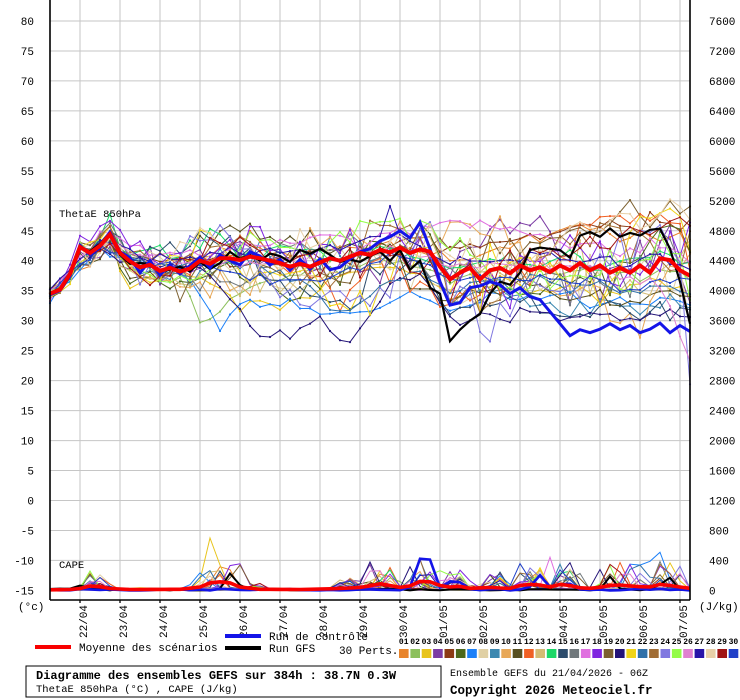 The width and height of the screenshot is (740, 700). What do you see at coordinates (574, 642) in the screenshot?
I see `svg-text: 16` at bounding box center [574, 642].